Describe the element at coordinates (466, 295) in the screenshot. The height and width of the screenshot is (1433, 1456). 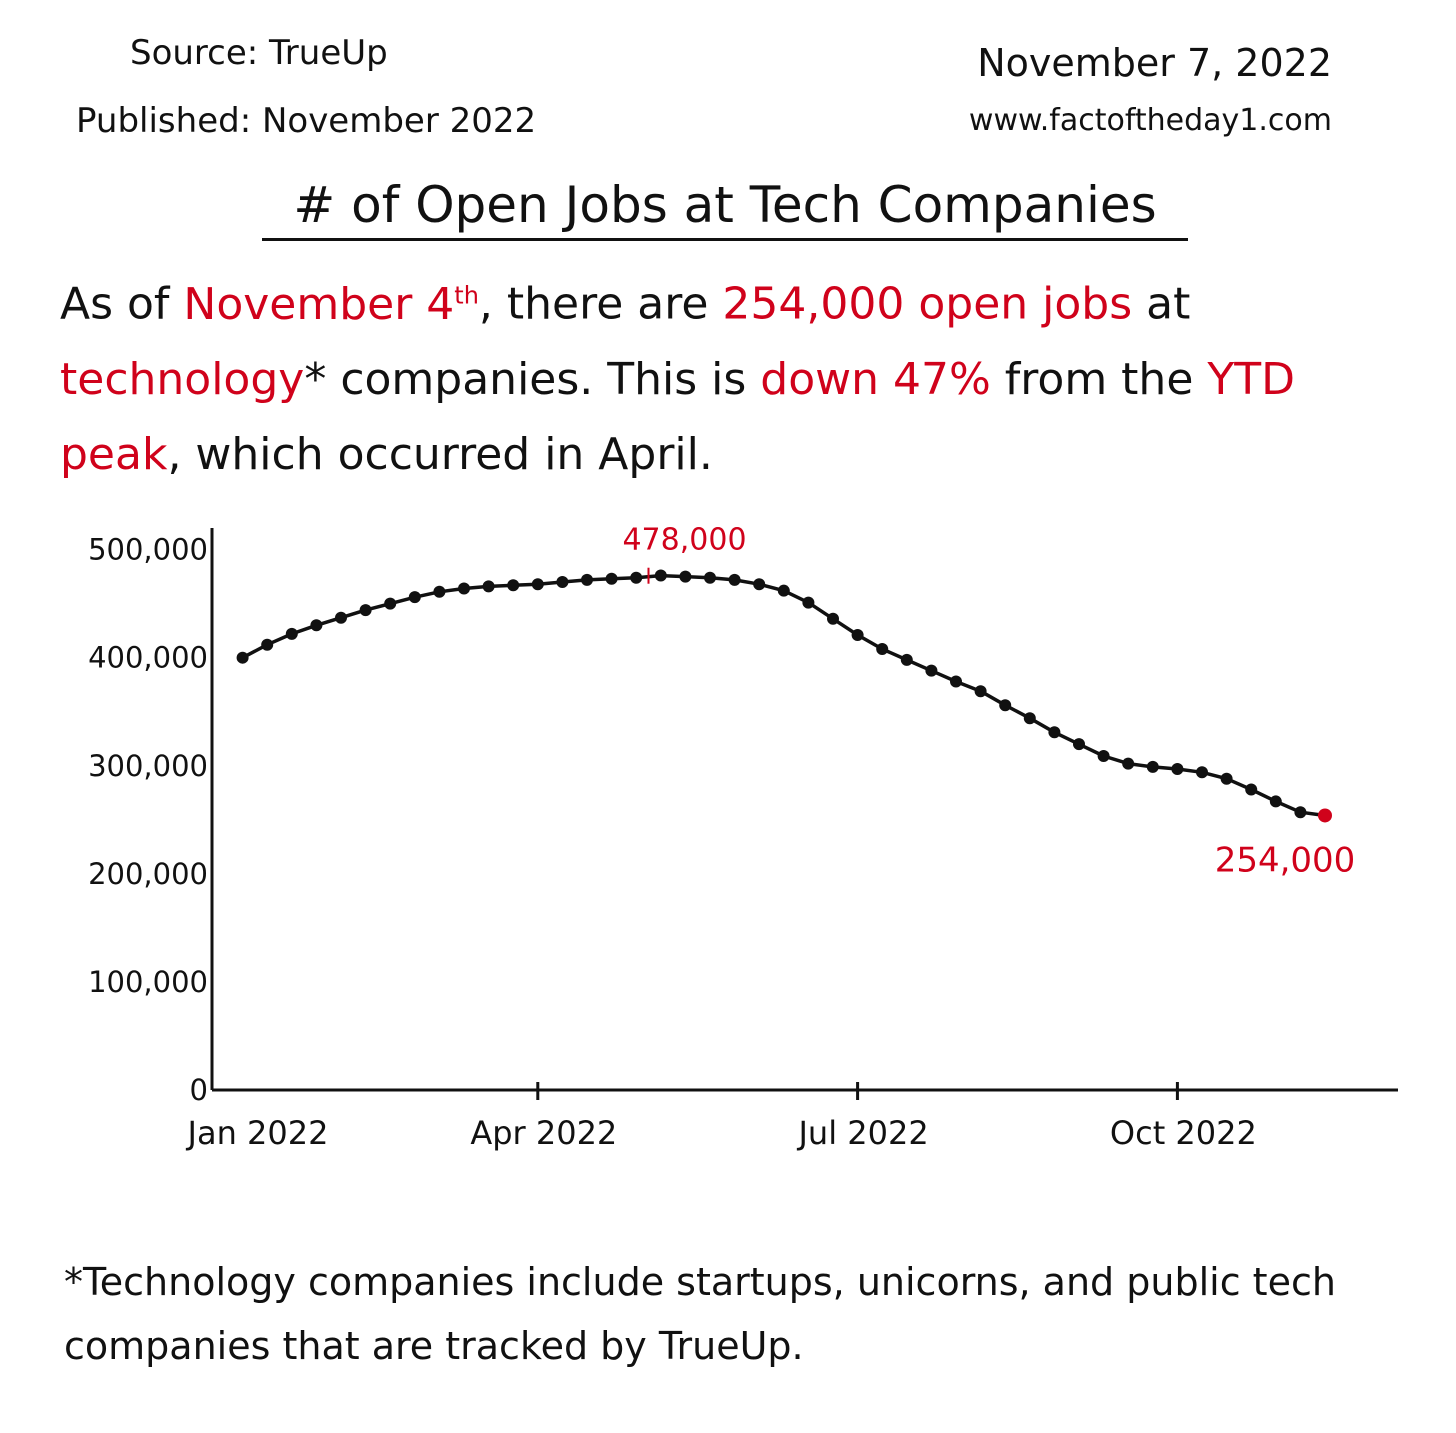
I see `headline-date-suffix: th` at that location.